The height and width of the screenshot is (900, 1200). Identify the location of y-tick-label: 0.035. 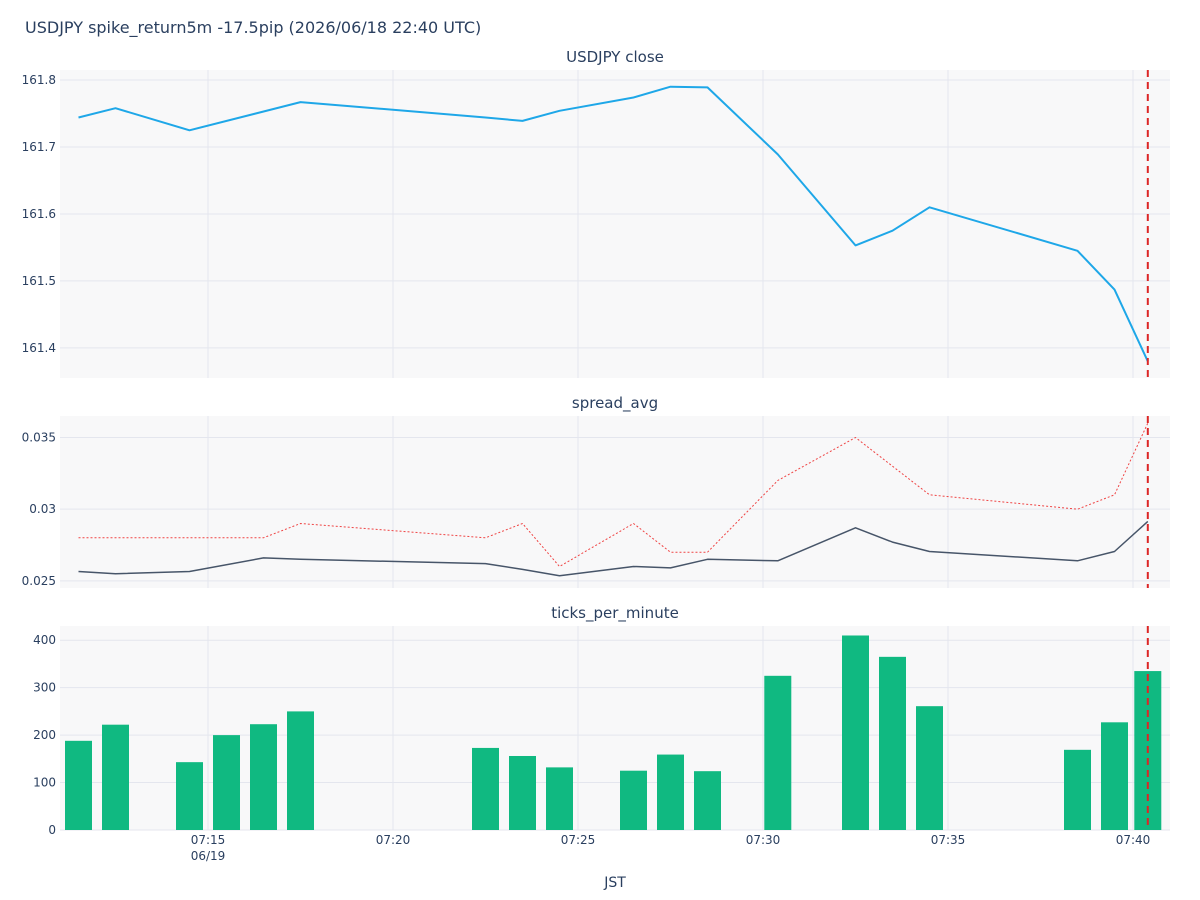
(39, 438).